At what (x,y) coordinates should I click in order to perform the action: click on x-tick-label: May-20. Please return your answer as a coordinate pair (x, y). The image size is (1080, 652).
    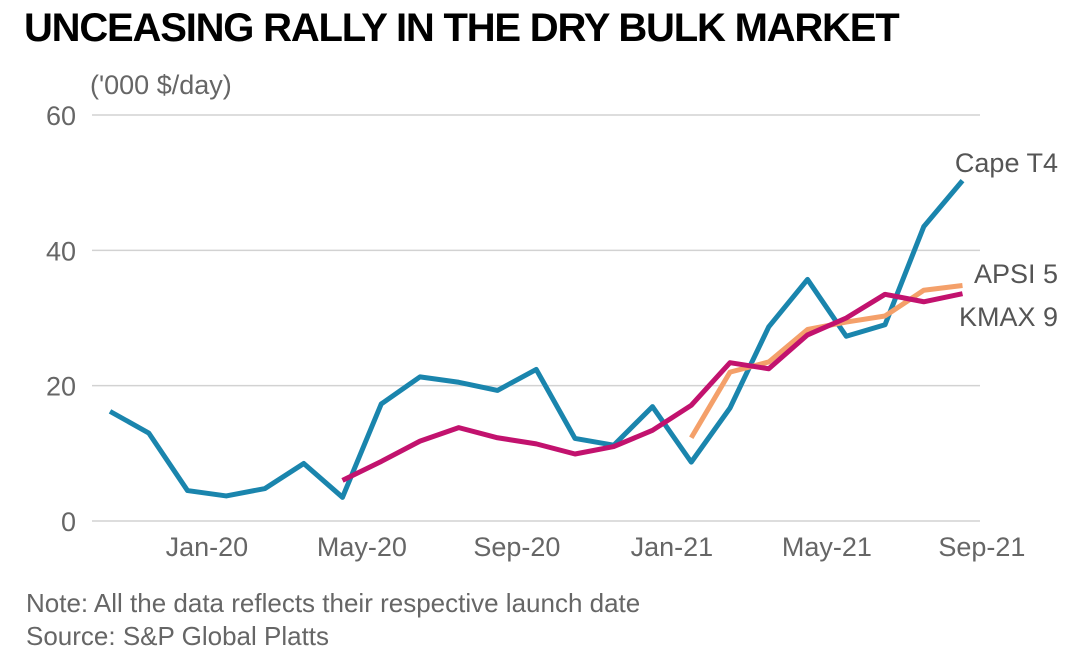
    Looking at the image, I should click on (362, 547).